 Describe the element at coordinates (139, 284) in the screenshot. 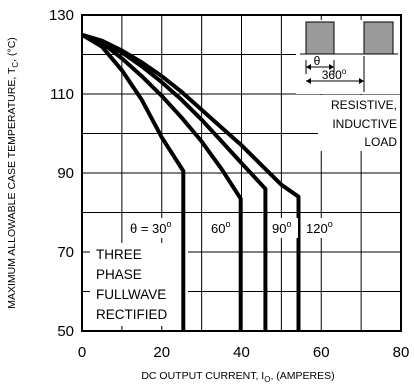

I see `rectifier-note: THREE PHASE FULLWAVE RECTIFIED` at that location.